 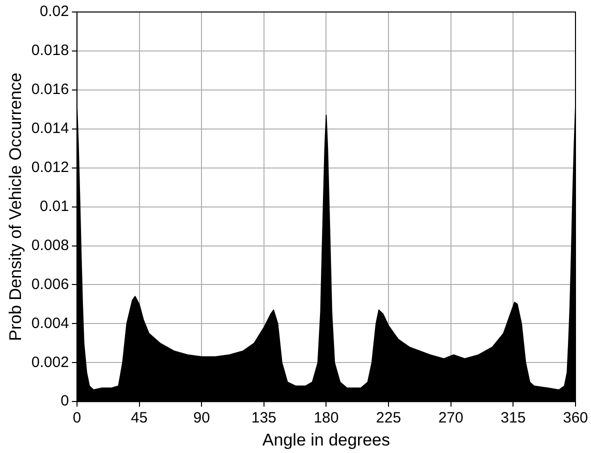 What do you see at coordinates (513, 418) in the screenshot?
I see `x-tick-label: 315` at bounding box center [513, 418].